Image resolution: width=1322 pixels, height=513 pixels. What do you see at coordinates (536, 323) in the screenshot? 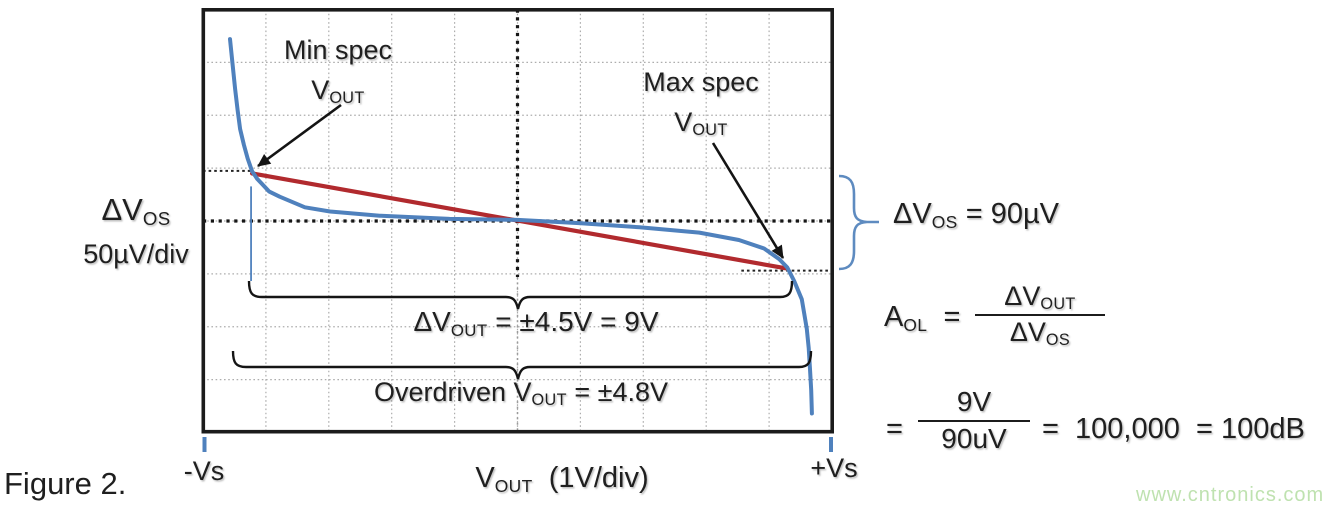
I see `delta-vout-label: ΔVOUT = ±4.5V = 9V` at bounding box center [536, 323].